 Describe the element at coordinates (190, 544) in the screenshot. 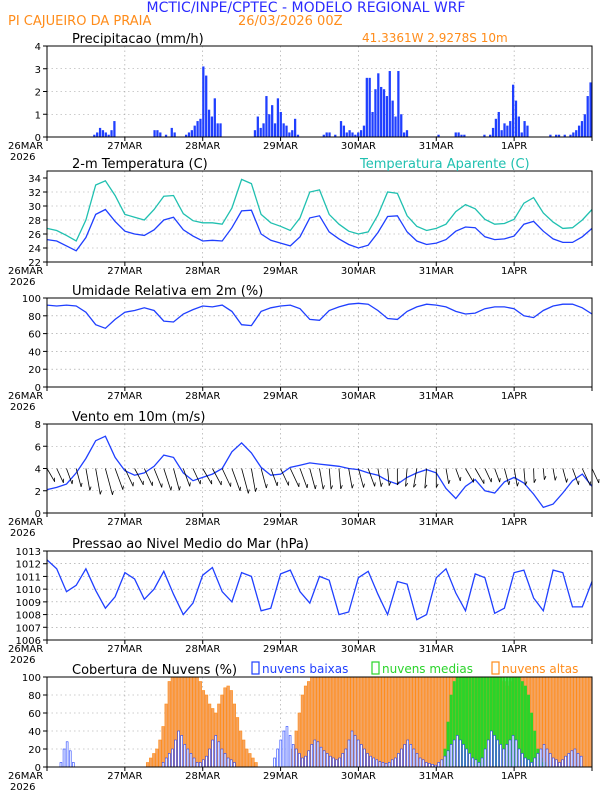

I see `panel-title-pressure: Pressao ao Nivel Medio do Mar (hPa)` at that location.